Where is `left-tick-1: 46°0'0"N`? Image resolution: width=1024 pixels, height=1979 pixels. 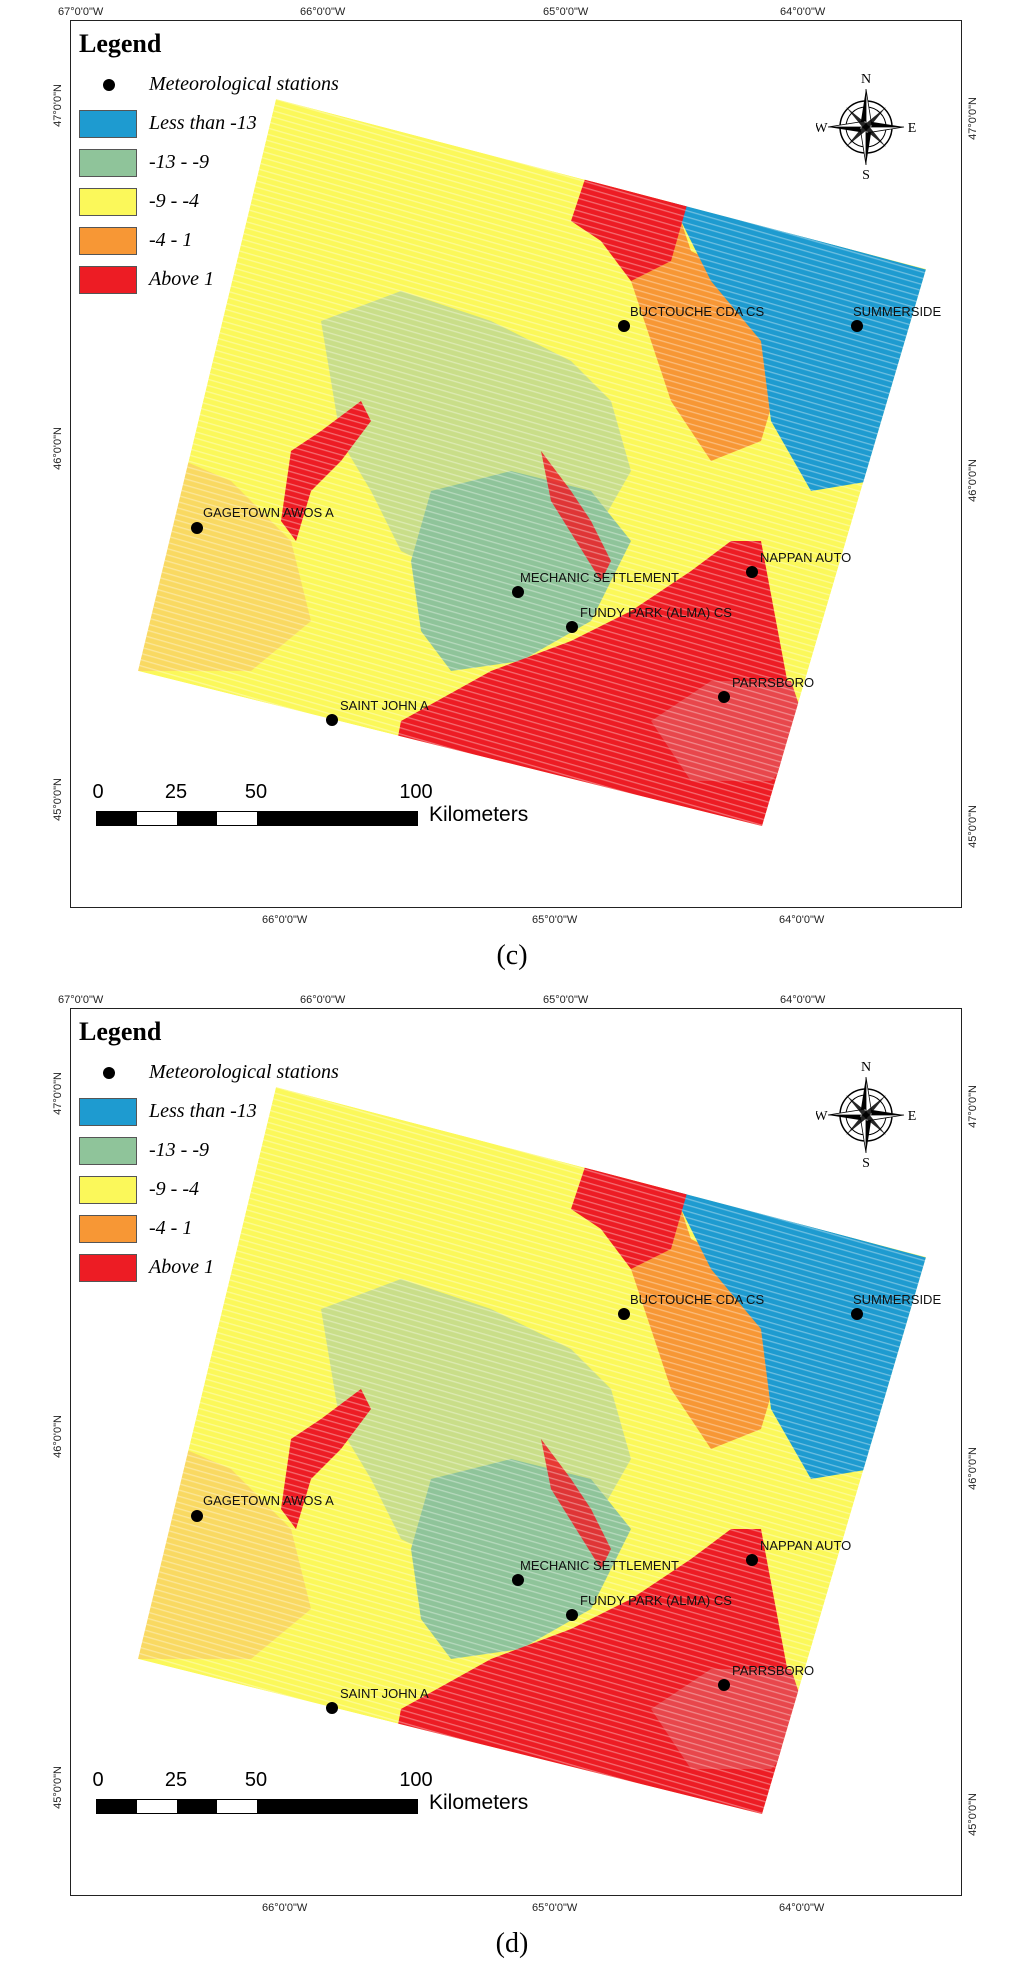 left-tick-1: 46°0'0"N is located at coordinates (58, 448).